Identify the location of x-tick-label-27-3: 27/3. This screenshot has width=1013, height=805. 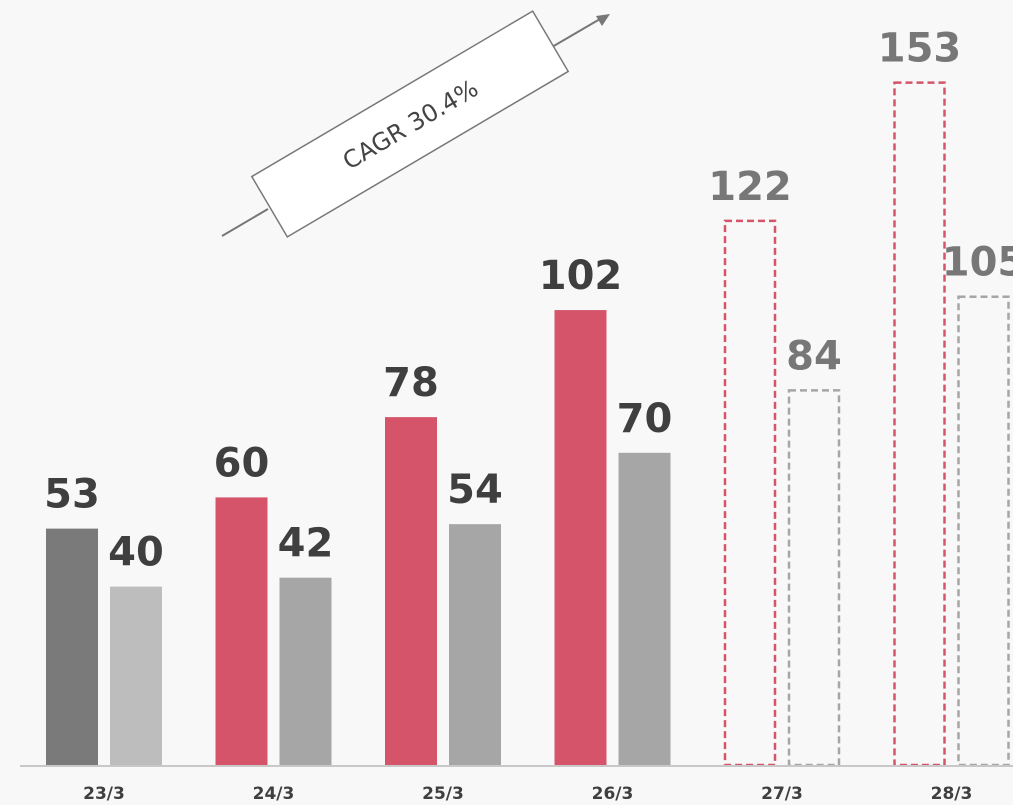
(782, 794).